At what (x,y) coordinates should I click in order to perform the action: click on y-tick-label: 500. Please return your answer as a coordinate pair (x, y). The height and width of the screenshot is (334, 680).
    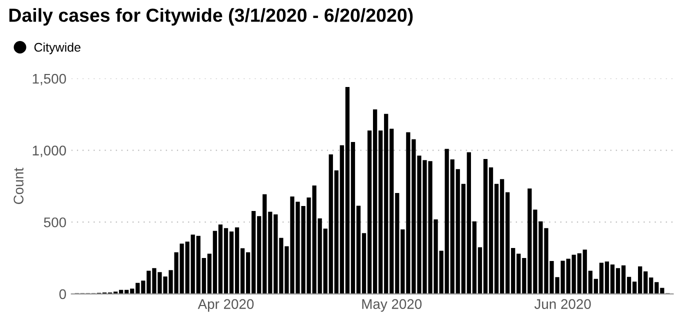
    Looking at the image, I should click on (55, 222).